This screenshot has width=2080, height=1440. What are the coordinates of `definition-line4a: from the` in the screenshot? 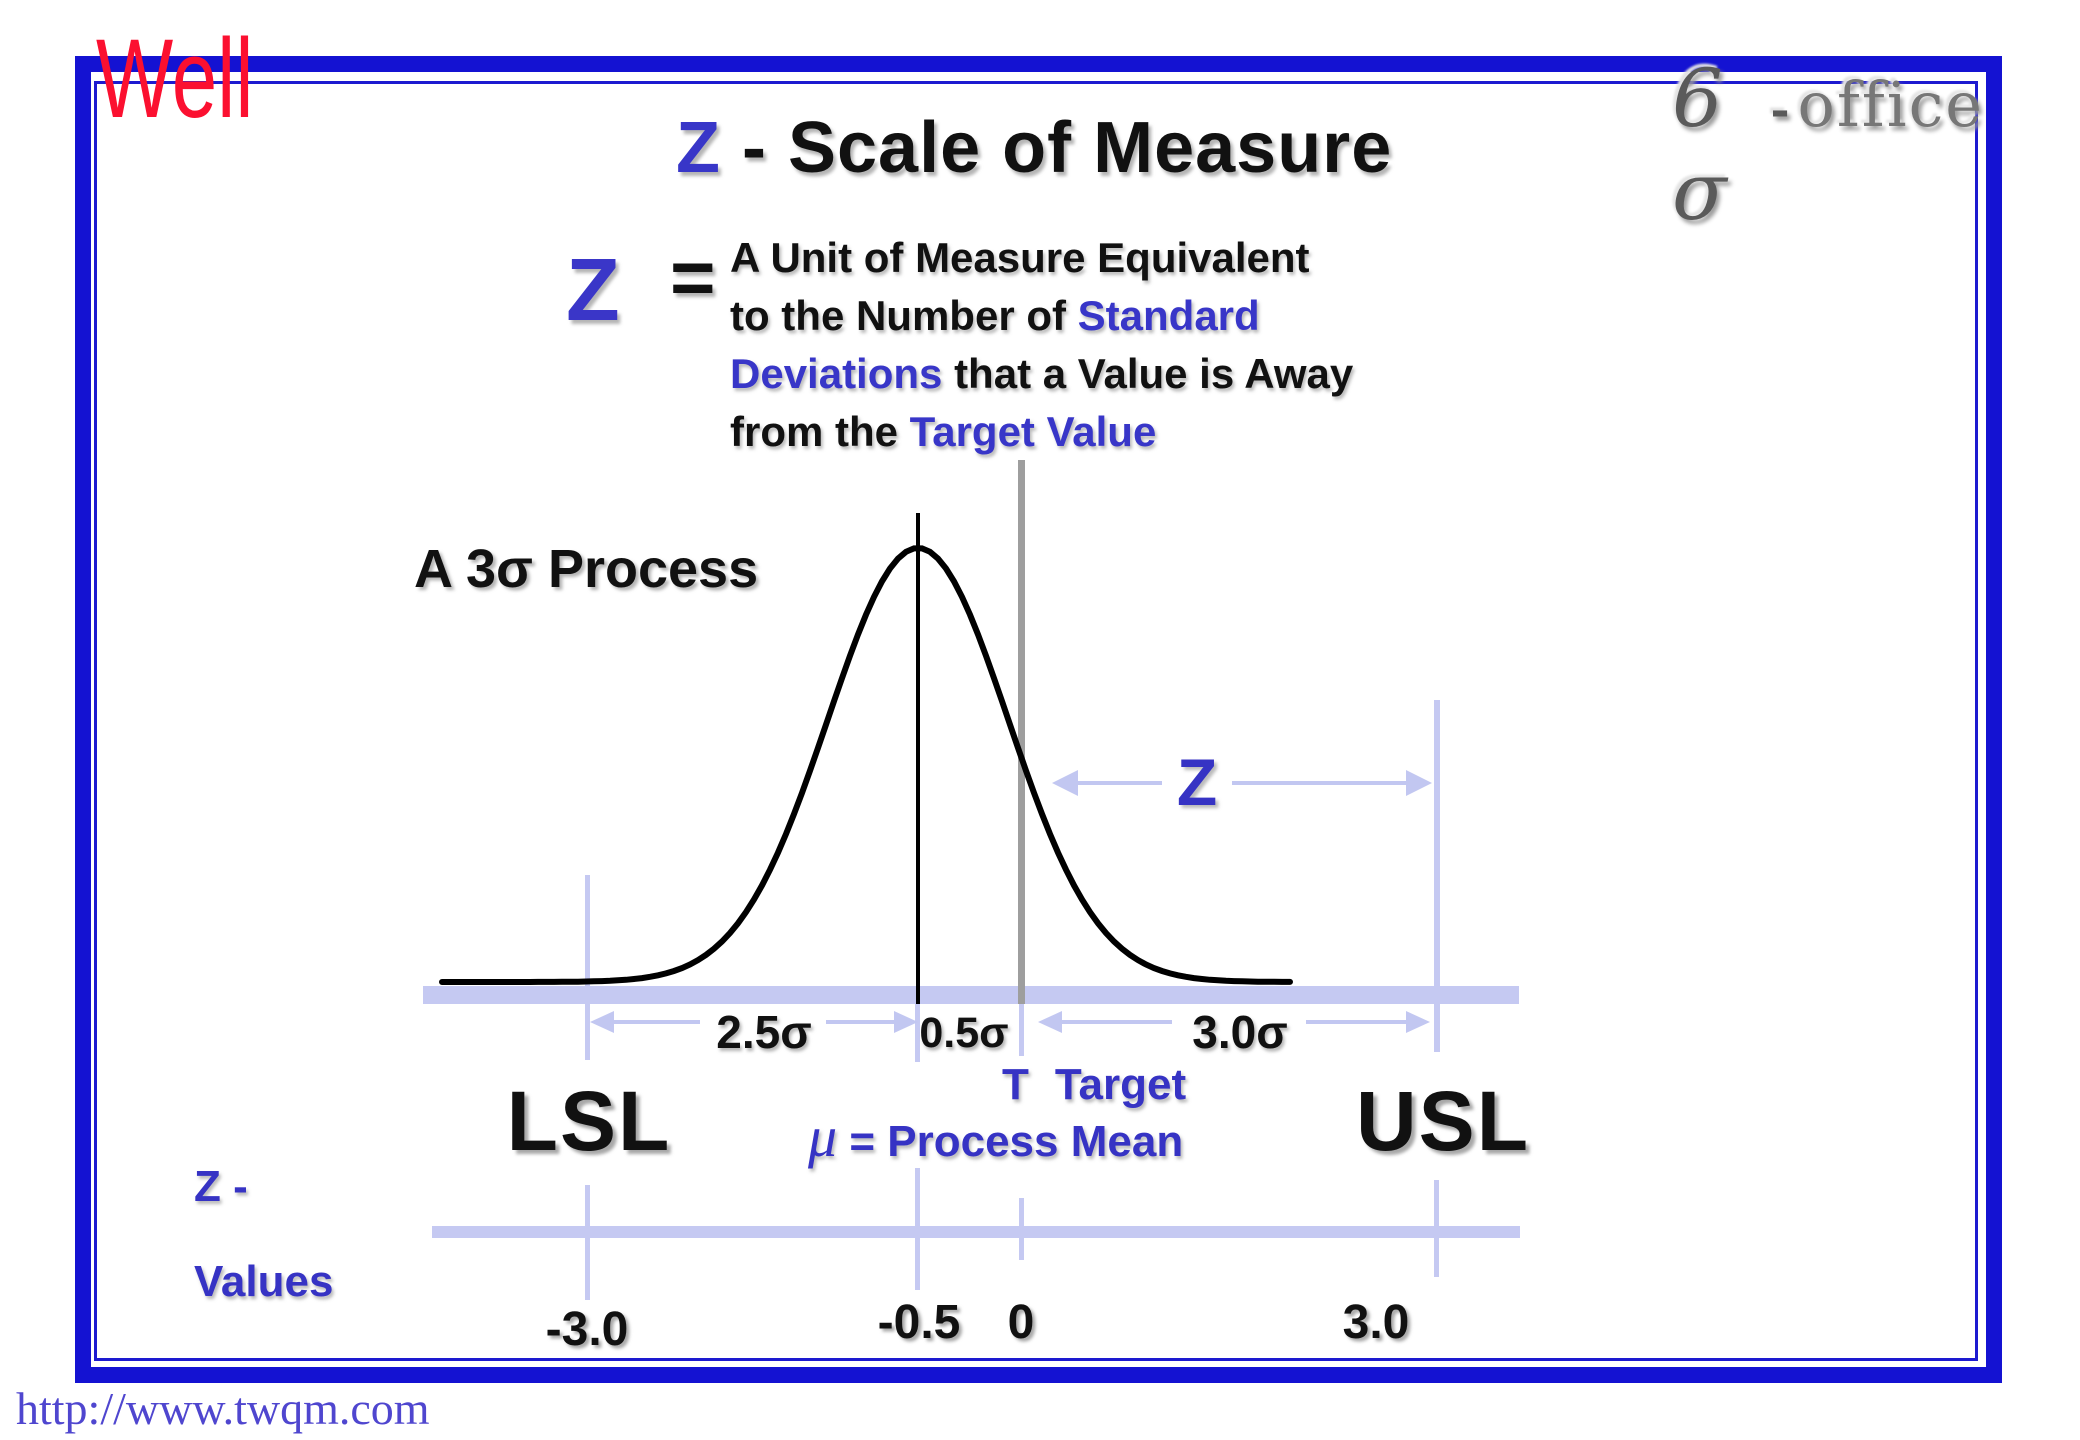 It's located at (820, 431).